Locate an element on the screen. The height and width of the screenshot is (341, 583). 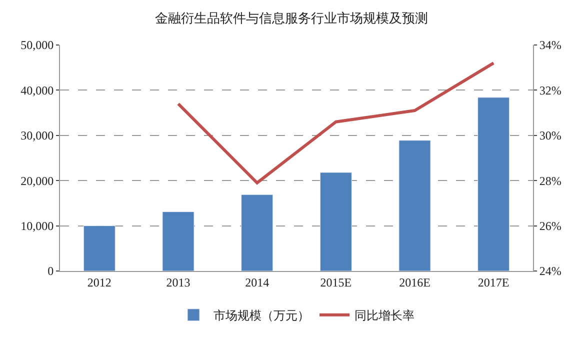
x-tick-label: 2012 is located at coordinates (99, 282).